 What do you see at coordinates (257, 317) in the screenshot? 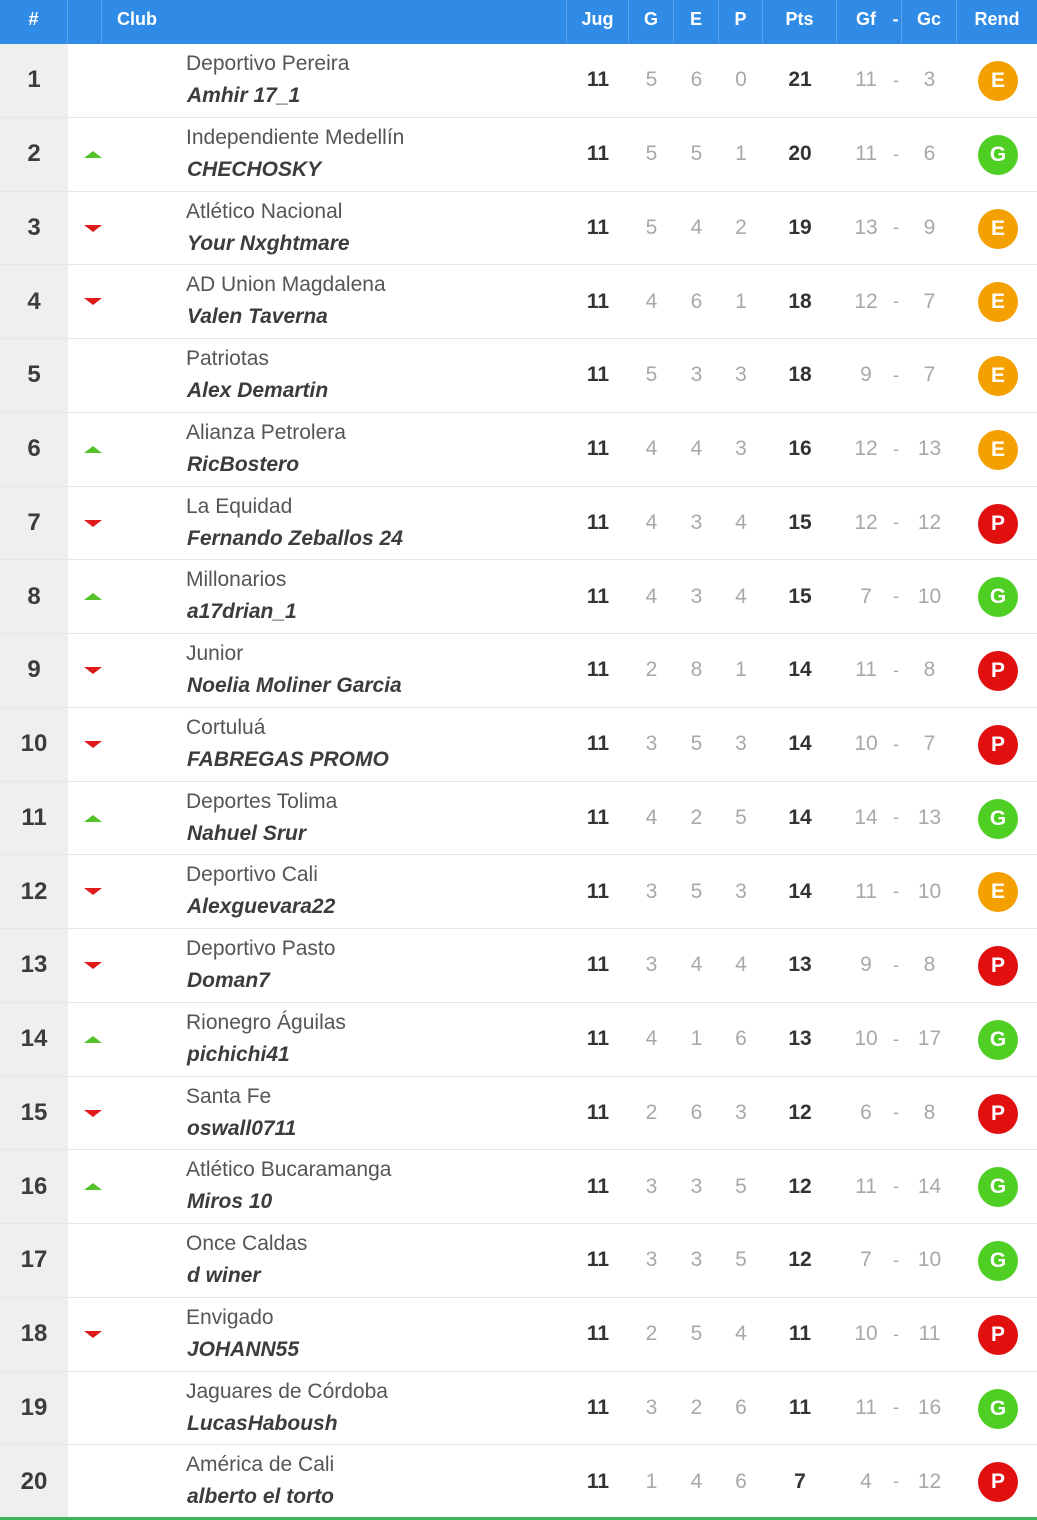
I see `player-name: Valen Taverna` at bounding box center [257, 317].